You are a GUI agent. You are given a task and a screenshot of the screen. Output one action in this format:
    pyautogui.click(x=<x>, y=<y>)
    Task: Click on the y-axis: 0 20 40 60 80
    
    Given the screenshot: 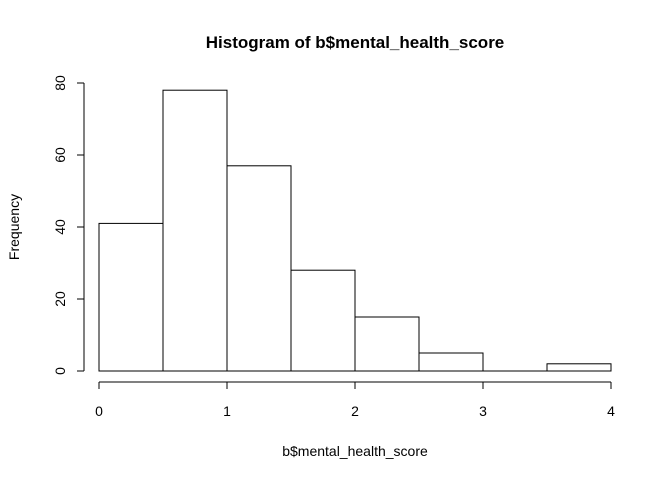 What is the action you would take?
    pyautogui.click(x=68, y=225)
    